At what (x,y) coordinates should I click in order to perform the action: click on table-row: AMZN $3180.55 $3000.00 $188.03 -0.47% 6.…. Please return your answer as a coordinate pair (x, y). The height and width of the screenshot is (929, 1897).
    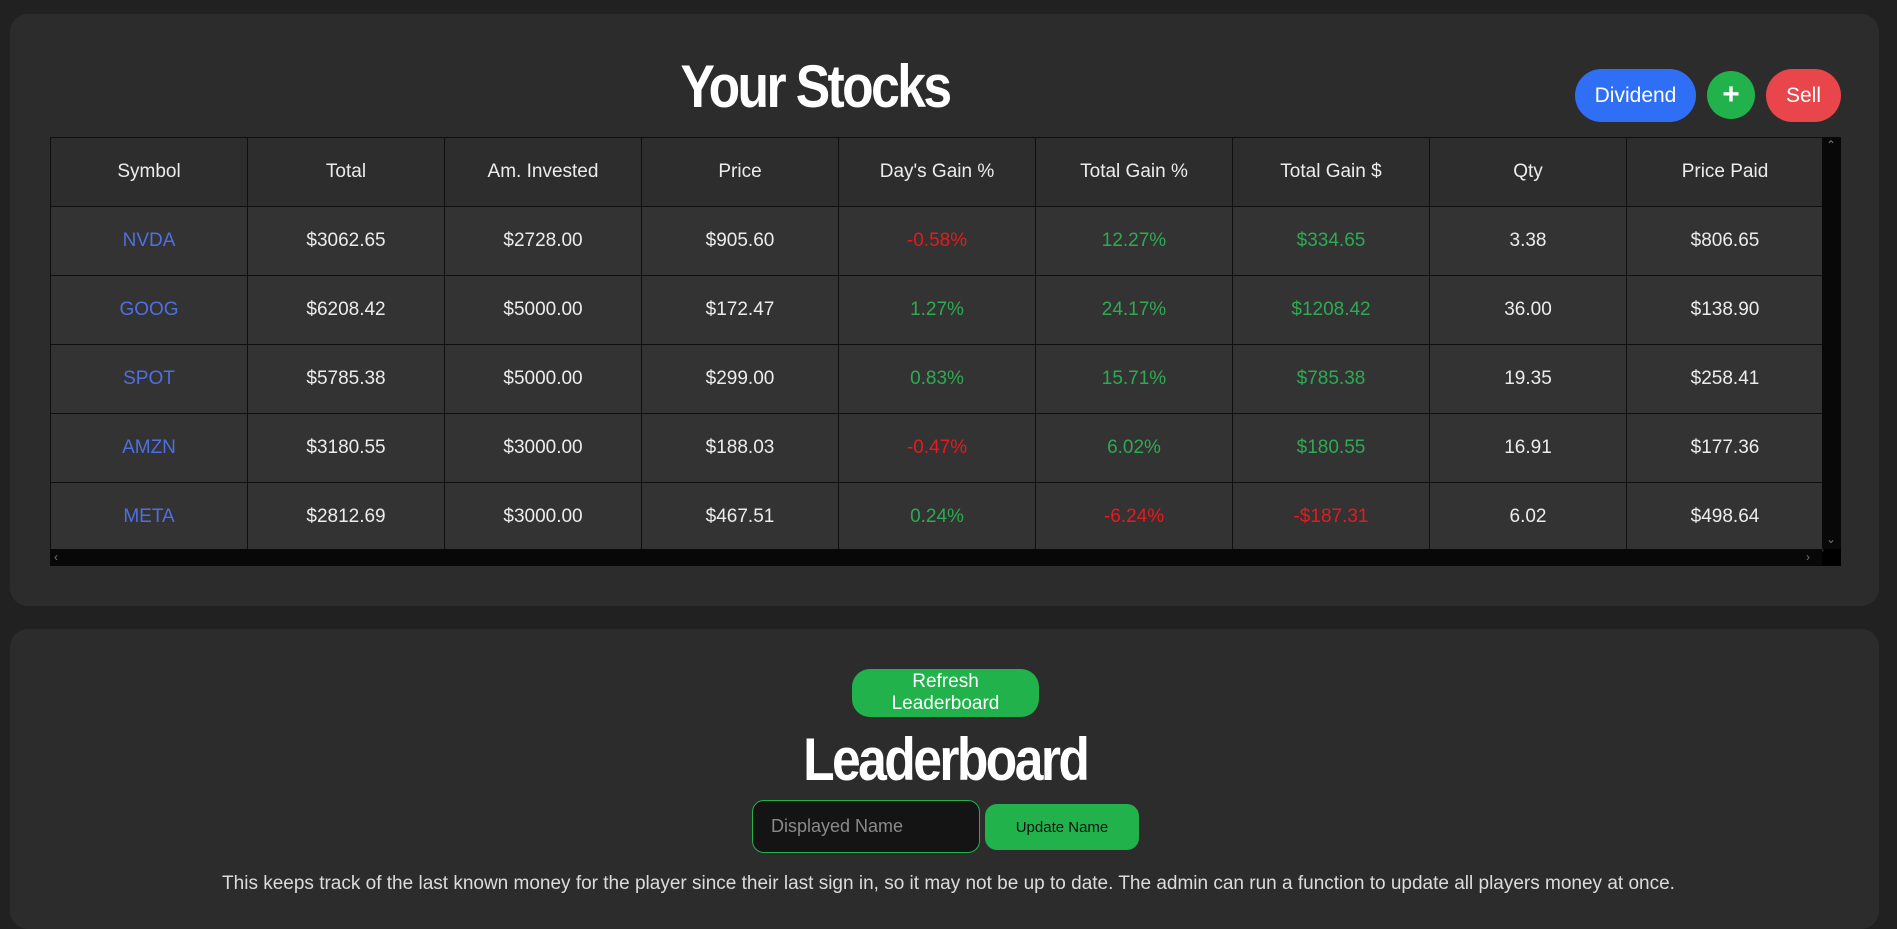
    Looking at the image, I should click on (937, 448).